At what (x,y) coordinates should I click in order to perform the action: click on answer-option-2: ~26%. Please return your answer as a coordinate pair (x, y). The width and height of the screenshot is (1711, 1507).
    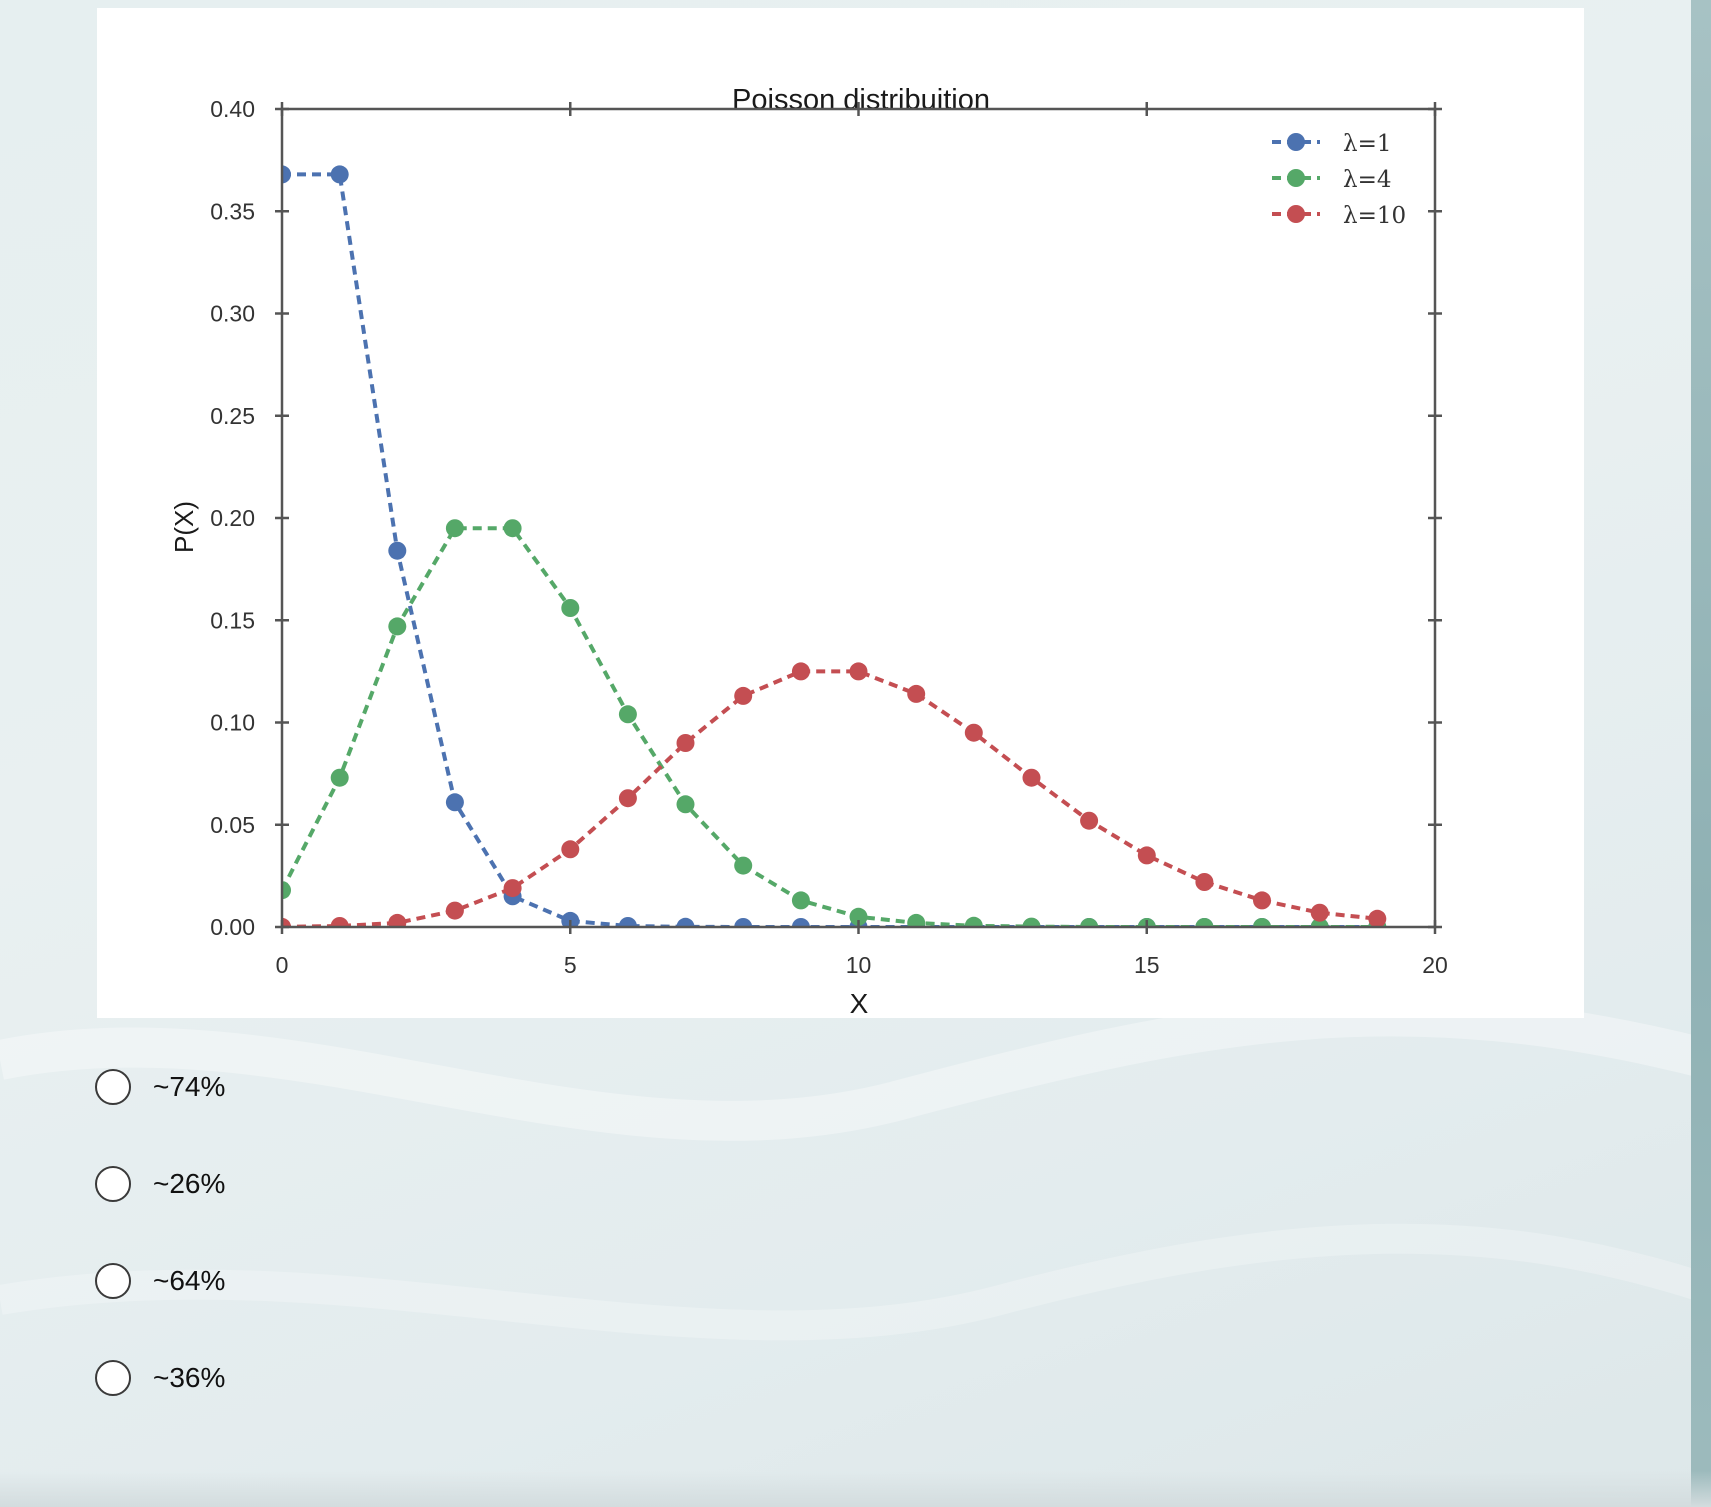
    Looking at the image, I should click on (160, 1184).